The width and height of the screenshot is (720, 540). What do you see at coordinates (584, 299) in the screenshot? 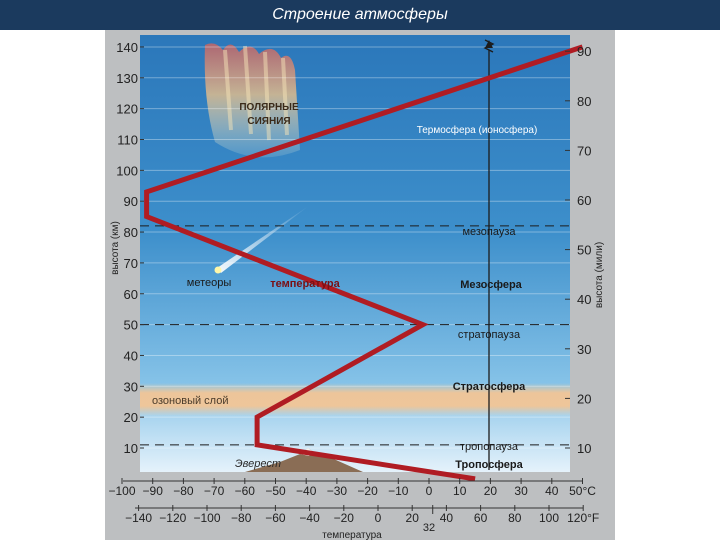
I see `right-tick-label: 40` at bounding box center [584, 299].